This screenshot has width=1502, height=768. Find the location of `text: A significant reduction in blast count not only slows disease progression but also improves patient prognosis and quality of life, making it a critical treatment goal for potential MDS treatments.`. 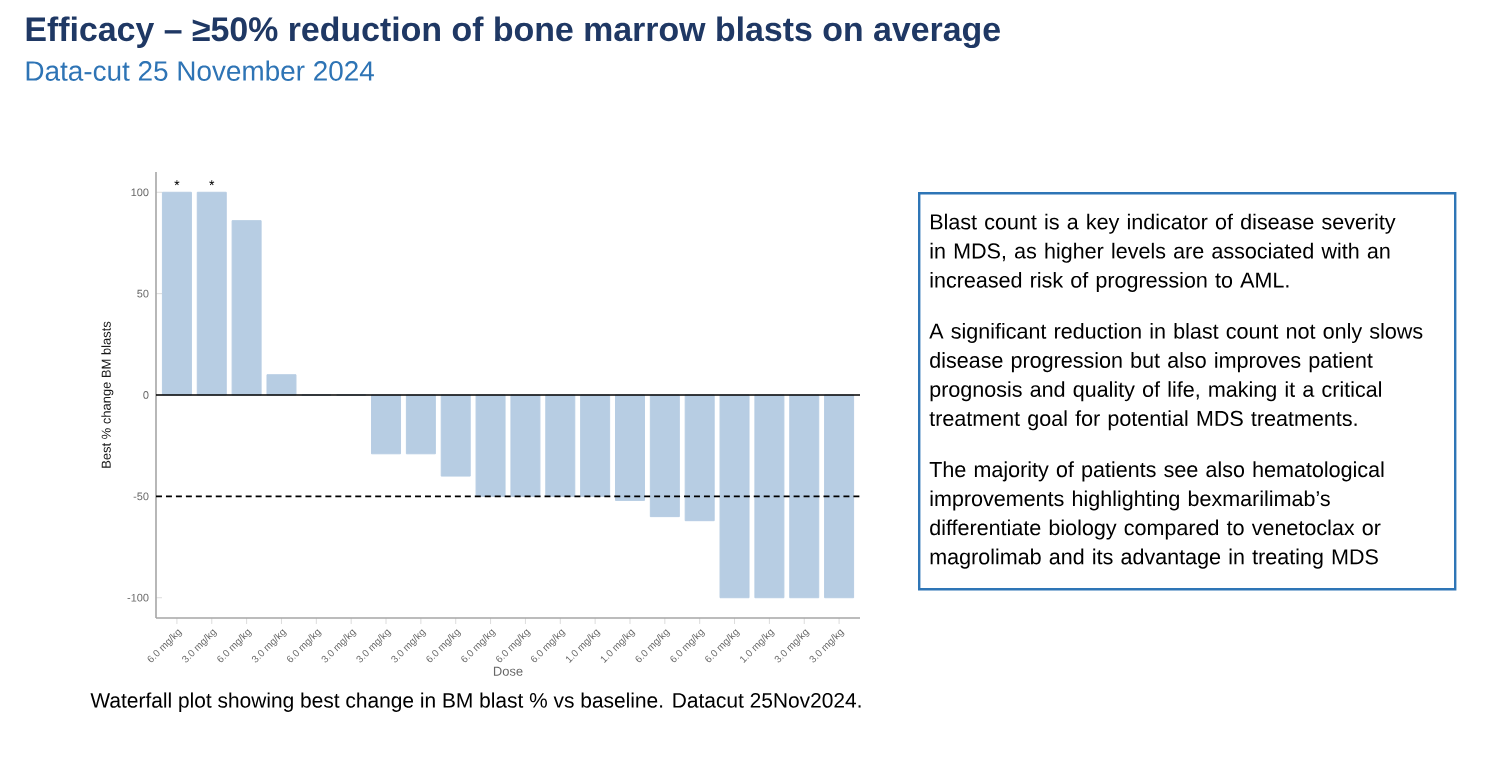

text: A significant reduction in blast count not only slows disease progression but also improves patient prognosis and quality of life, making it a critical treatment goal for potential MDS treatments. is located at coordinates (1176, 376).